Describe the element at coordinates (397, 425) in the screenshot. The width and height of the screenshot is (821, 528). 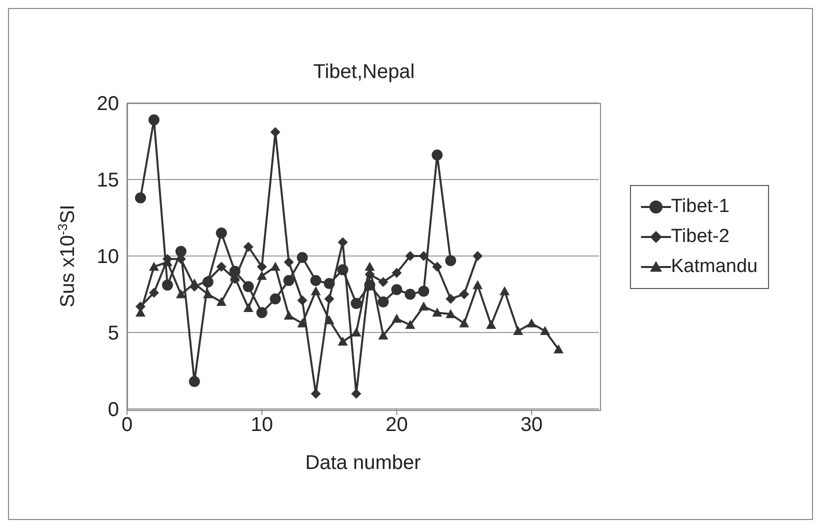
I see `x-tick-label: 20` at that location.